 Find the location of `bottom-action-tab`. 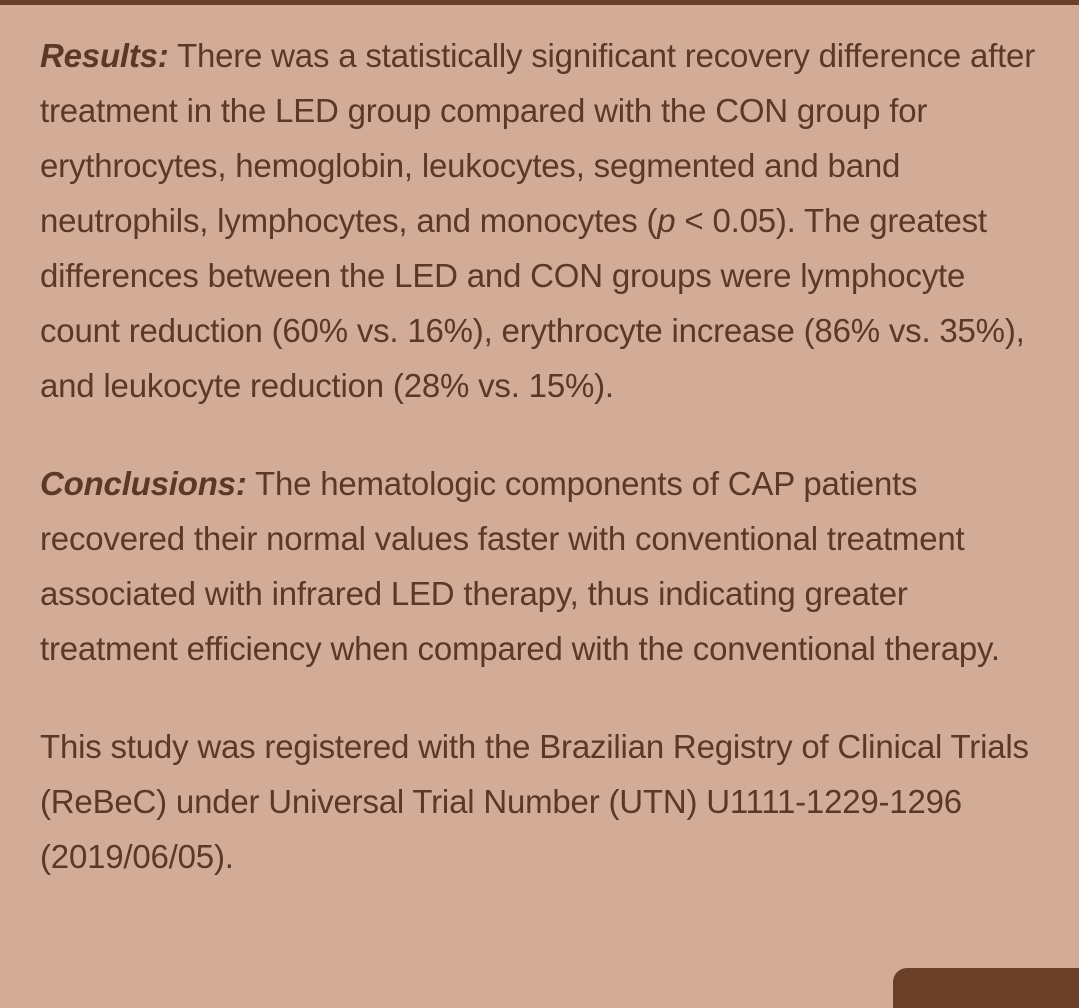

bottom-action-tab is located at coordinates (986, 988).